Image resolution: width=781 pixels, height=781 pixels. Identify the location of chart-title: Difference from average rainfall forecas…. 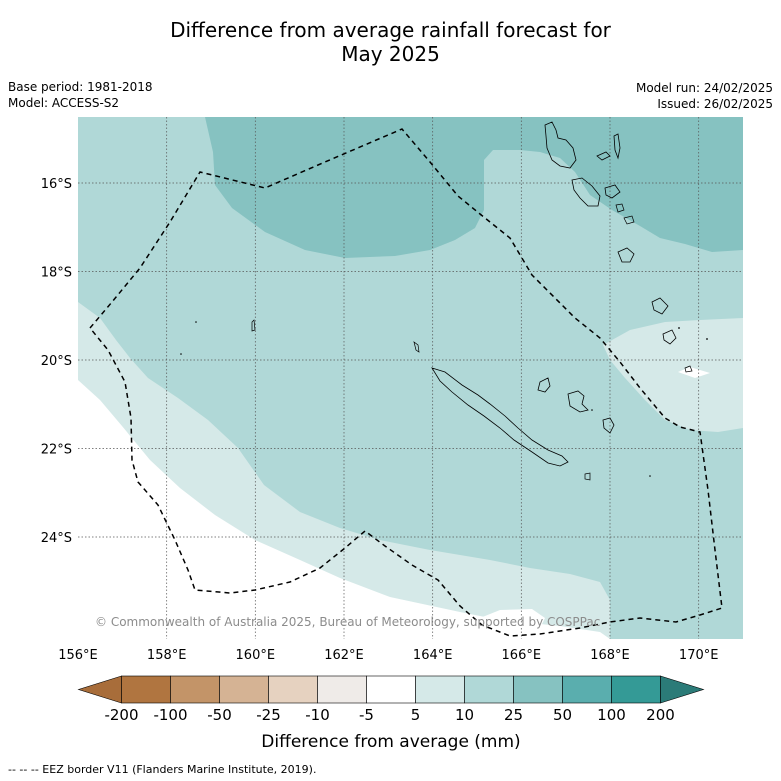
(390, 42).